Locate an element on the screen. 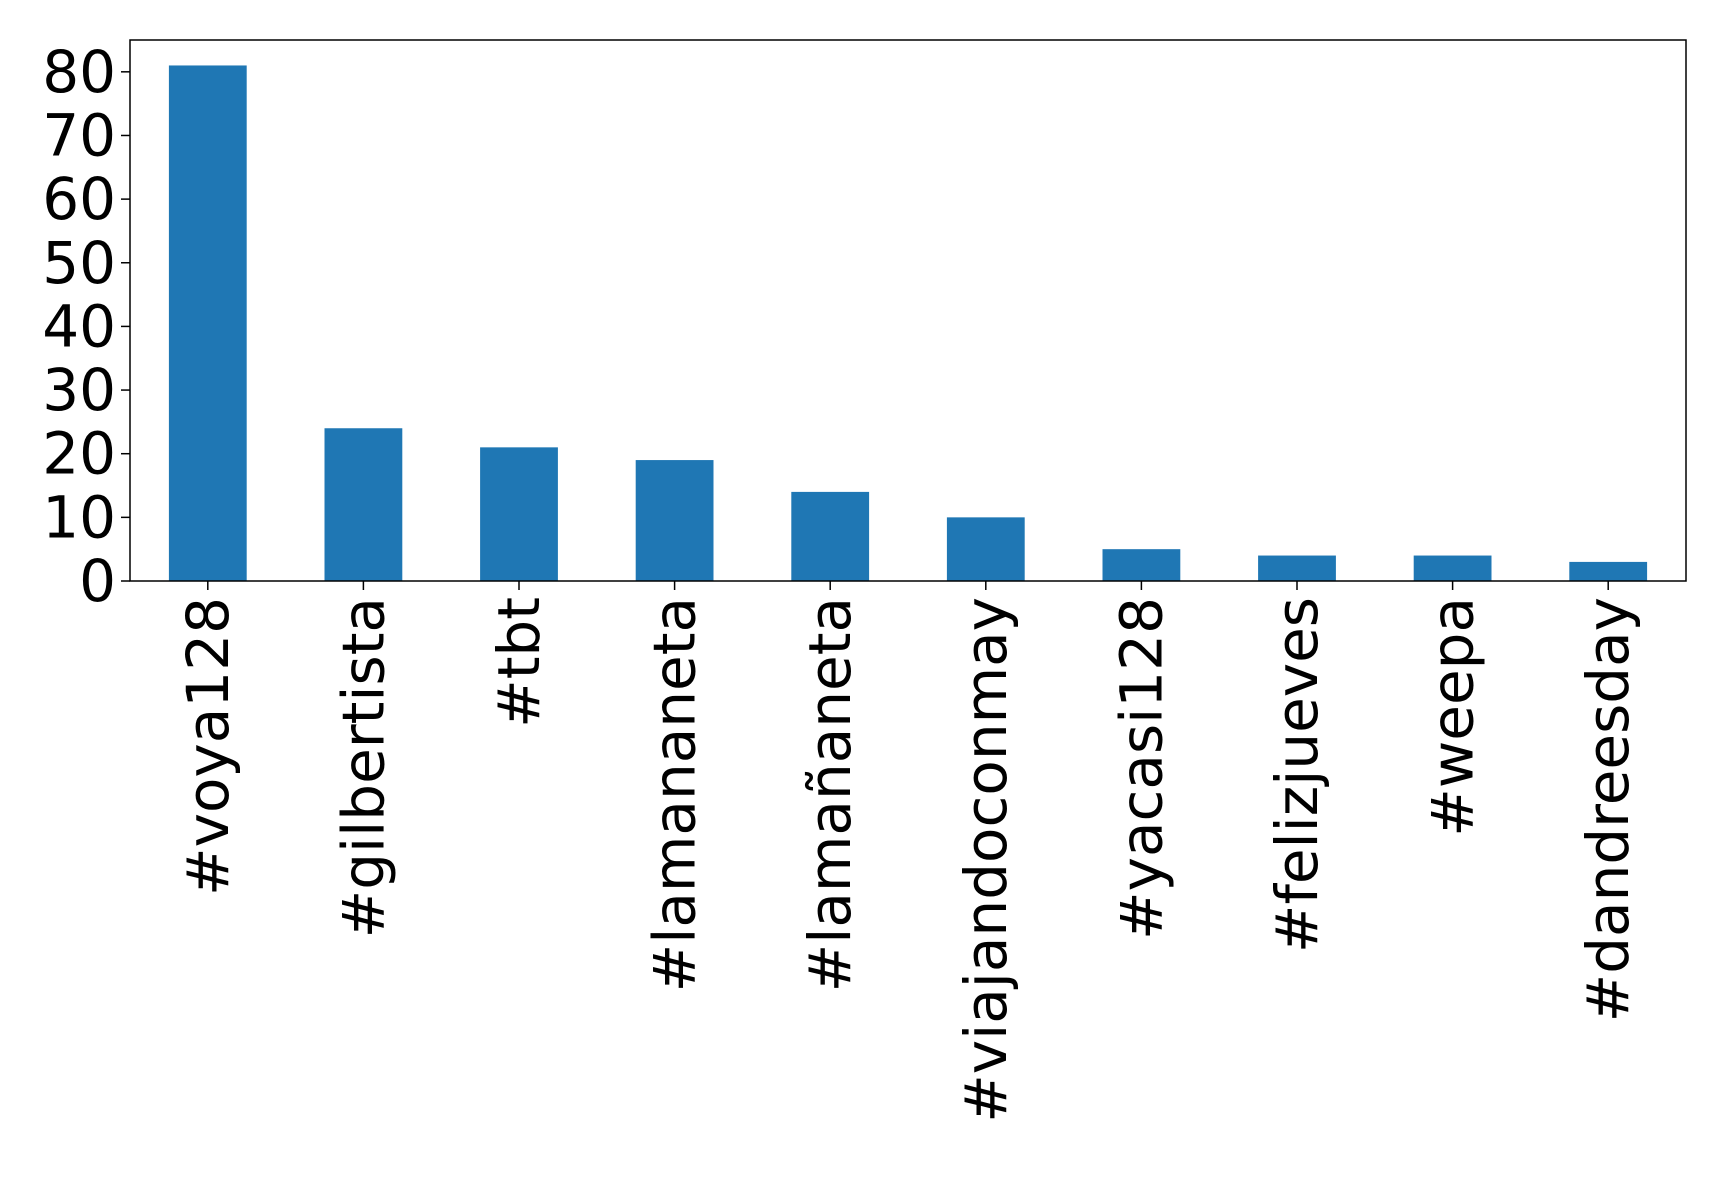 The image size is (1719, 1198). x-tick-label-7: #felizjueves is located at coordinates (1297, 775).